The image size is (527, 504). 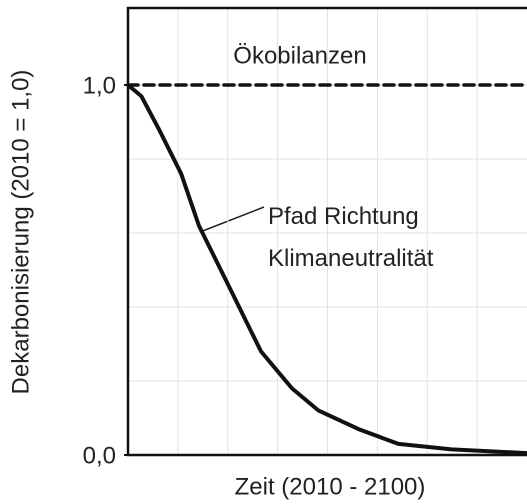 I want to click on y-tick-label: 1,0, so click(x=99, y=85).